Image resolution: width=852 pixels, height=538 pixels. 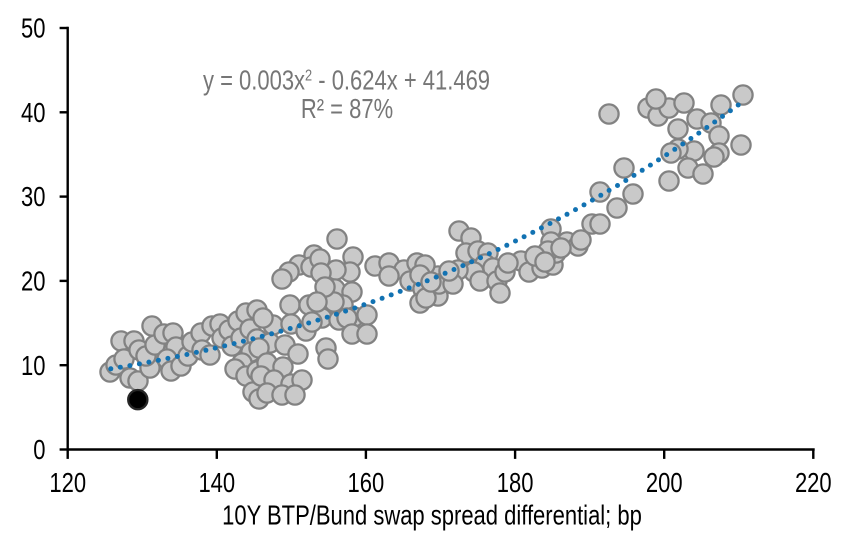 I want to click on svg-text: 40, so click(x=33, y=113).